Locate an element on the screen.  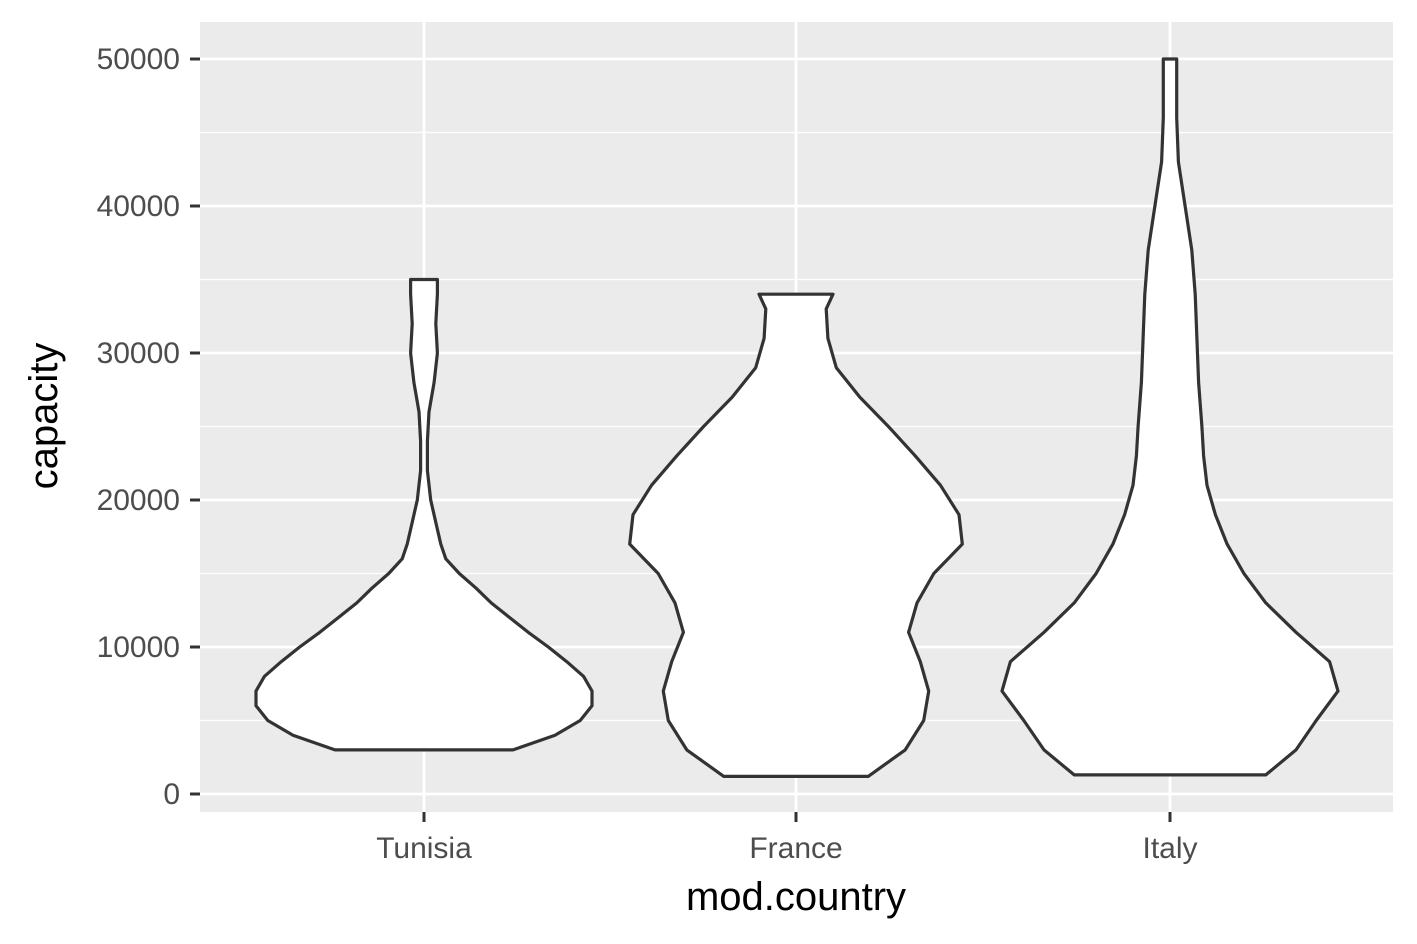
x-axis-title: mod.country is located at coordinates (796, 897).